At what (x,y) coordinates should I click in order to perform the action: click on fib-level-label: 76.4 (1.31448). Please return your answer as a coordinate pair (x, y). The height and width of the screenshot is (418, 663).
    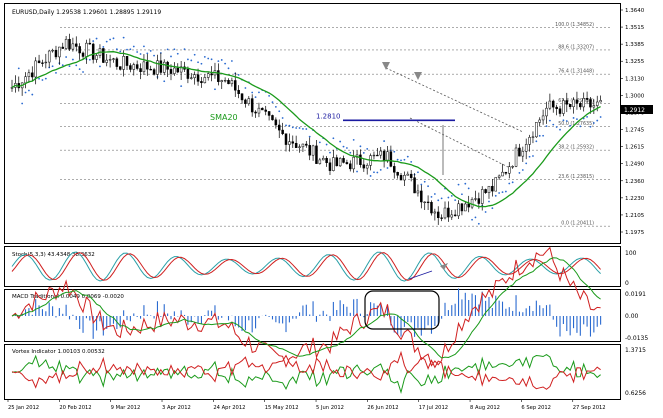
    Looking at the image, I should click on (576, 72).